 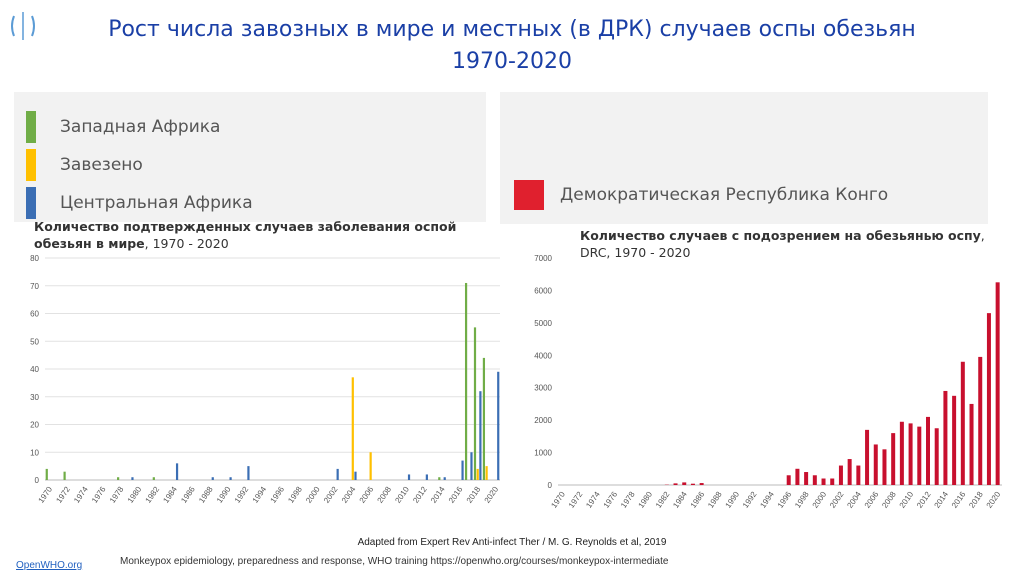 I want to click on y-tick-label: 50, so click(x=34, y=341).